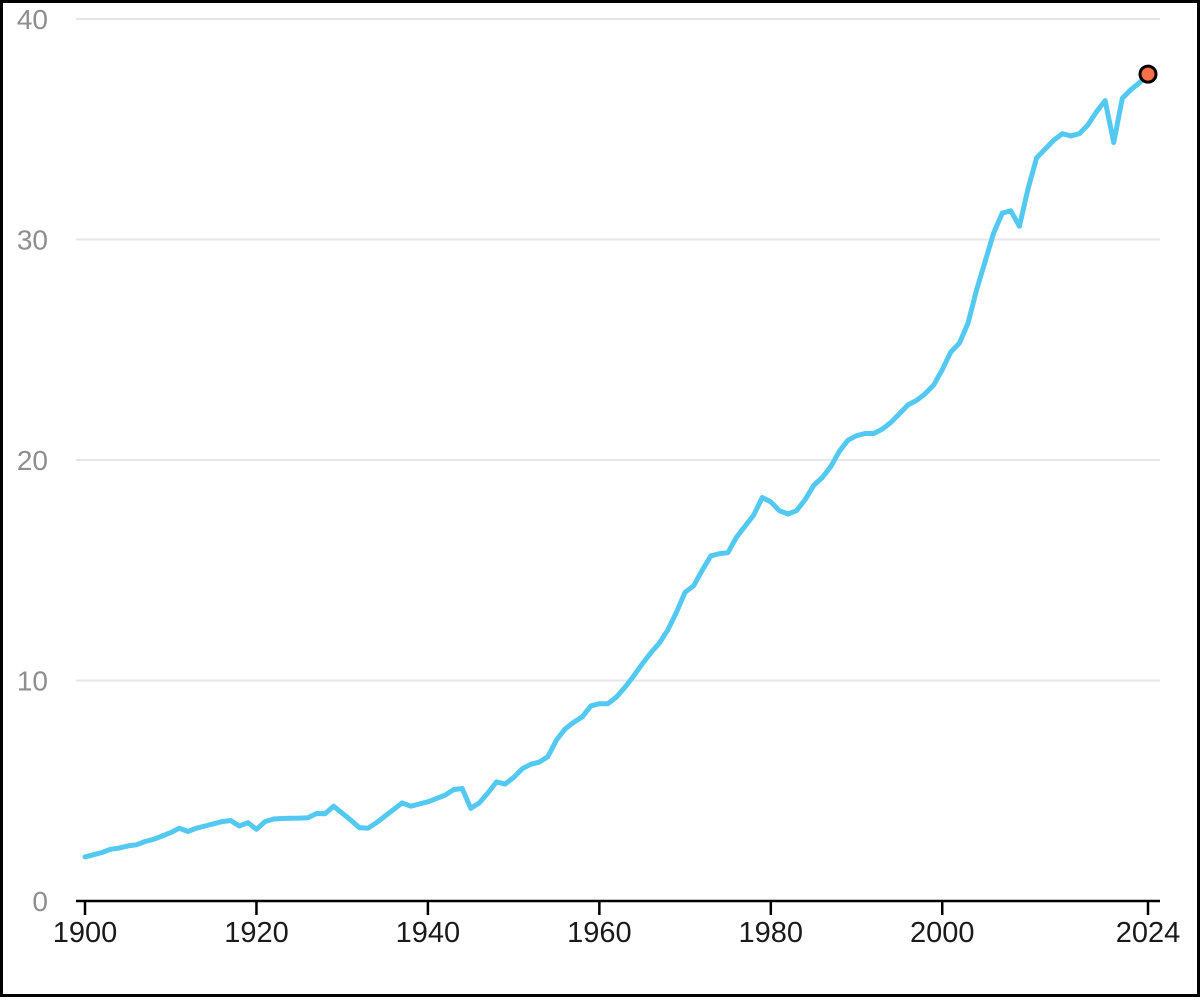 Image resolution: width=1200 pixels, height=1000 pixels. I want to click on y-tick-label: 20, so click(32, 460).